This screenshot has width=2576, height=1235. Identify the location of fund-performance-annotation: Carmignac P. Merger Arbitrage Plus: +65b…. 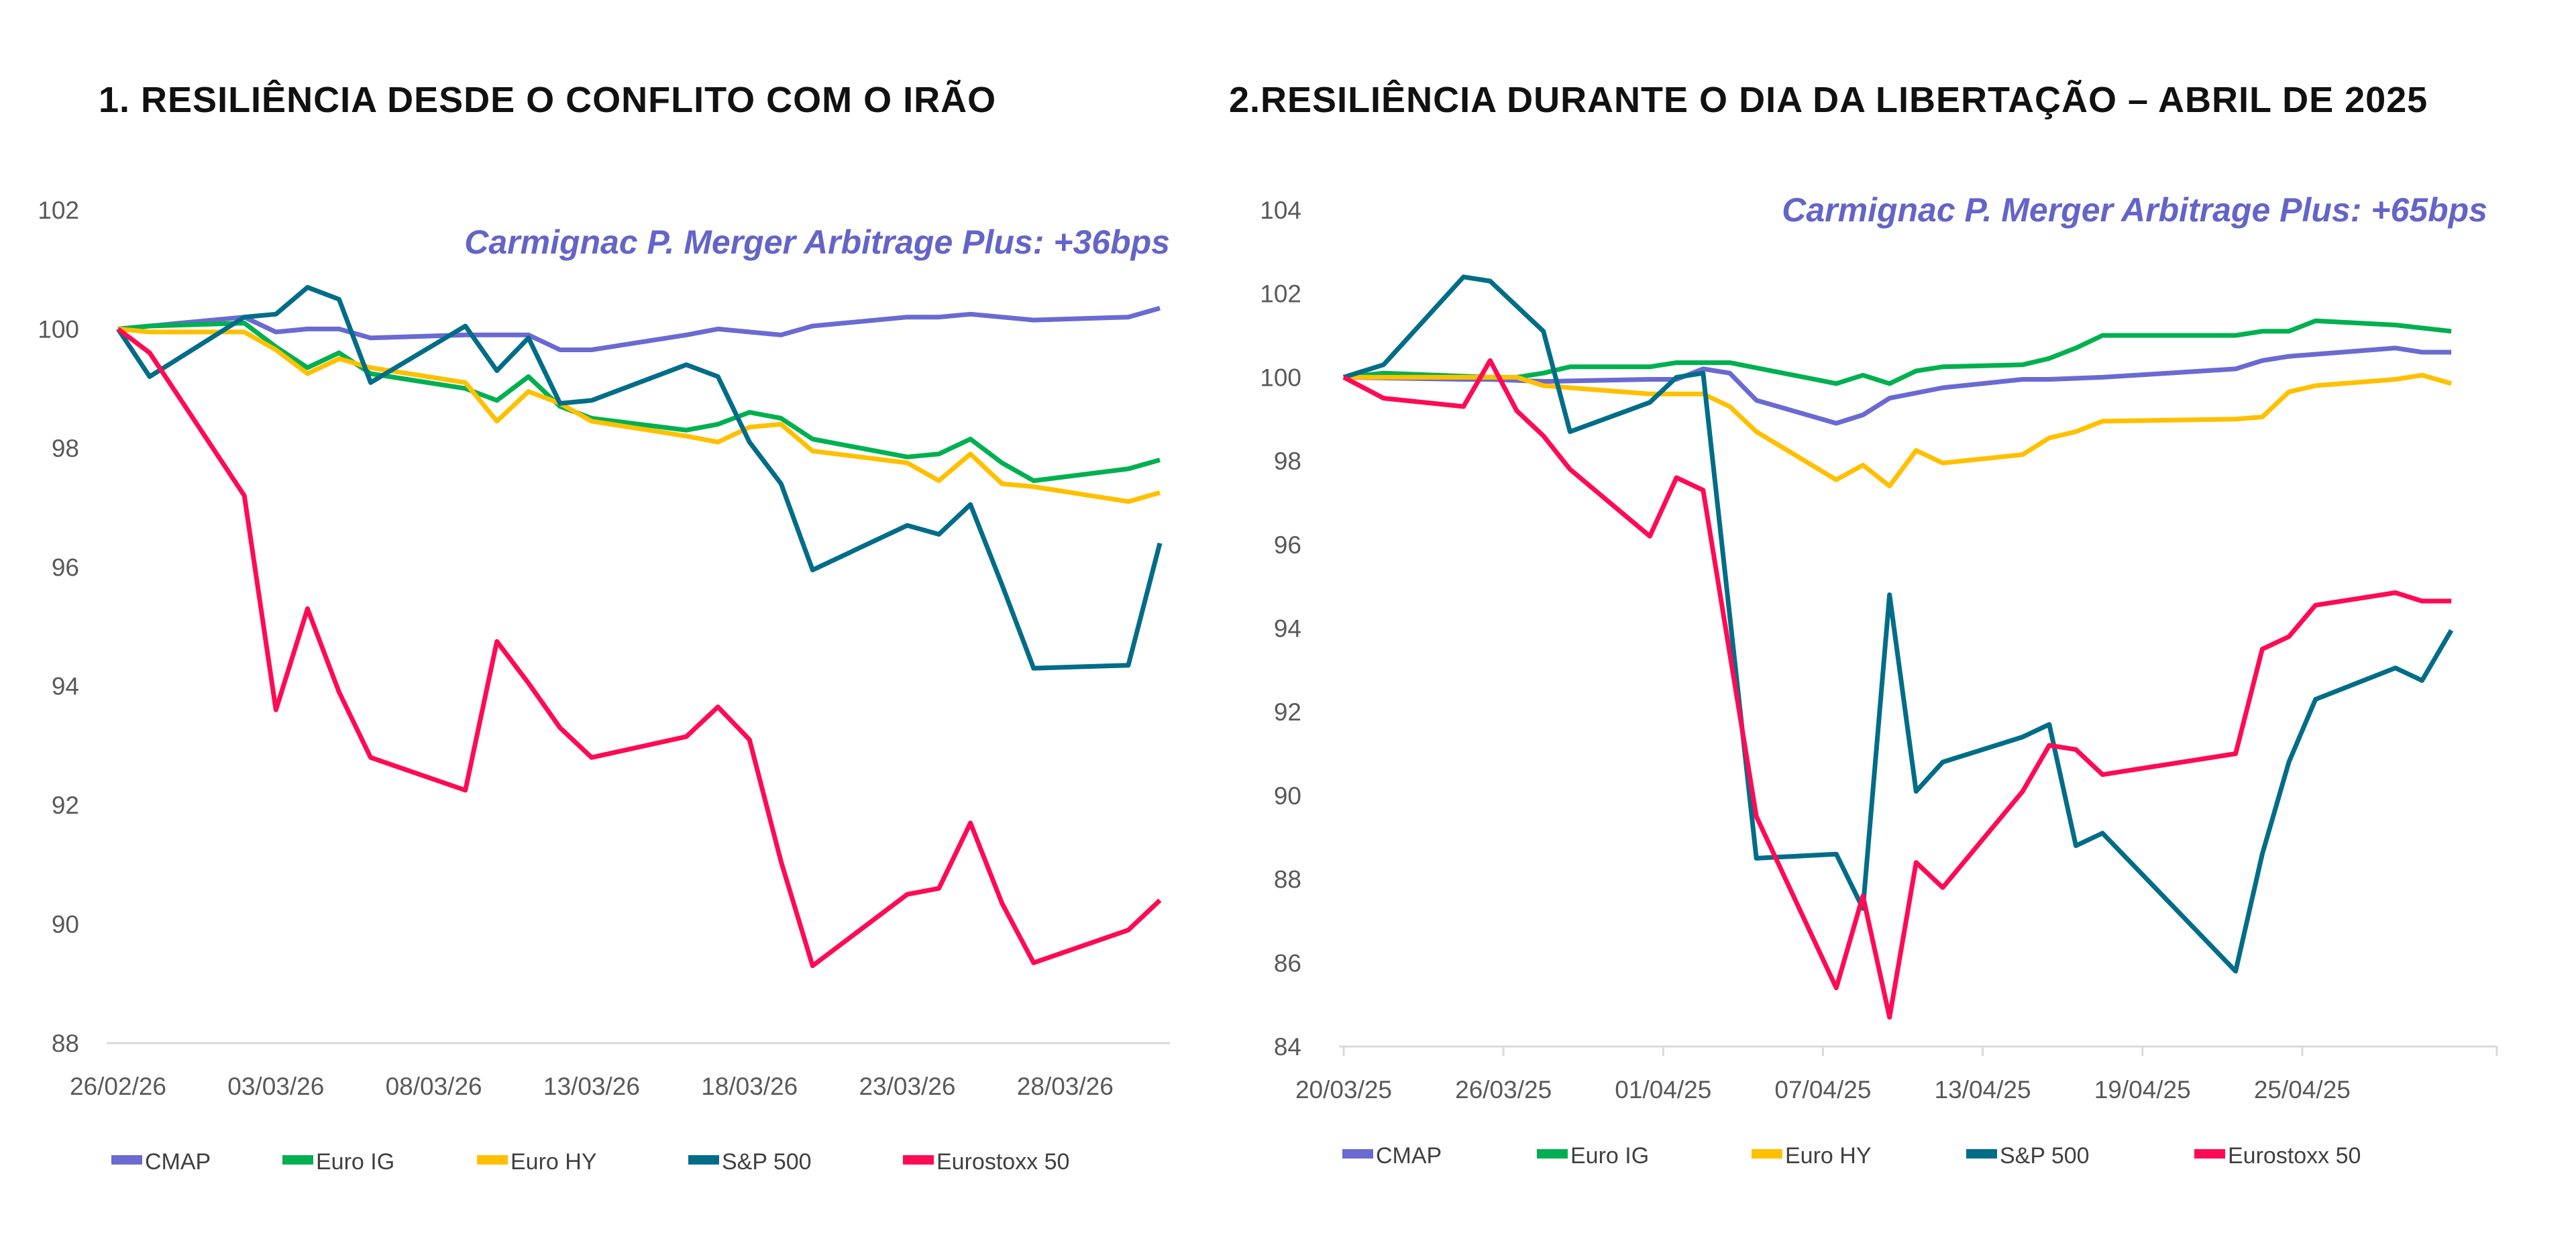
(2134, 210).